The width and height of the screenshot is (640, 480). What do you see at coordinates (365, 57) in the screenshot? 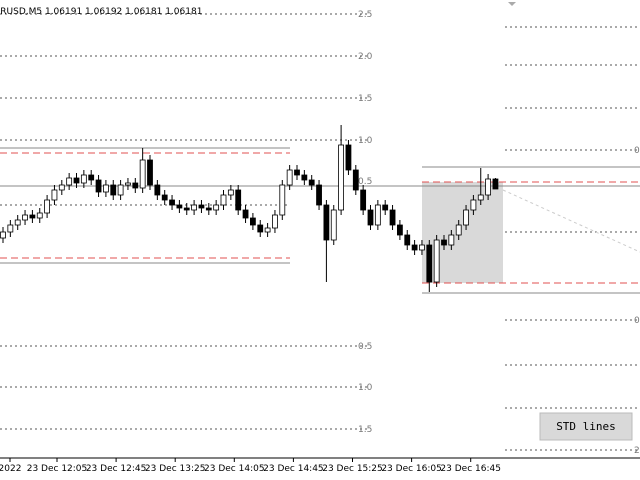
I see `std-level-label: 2.0` at bounding box center [365, 57].